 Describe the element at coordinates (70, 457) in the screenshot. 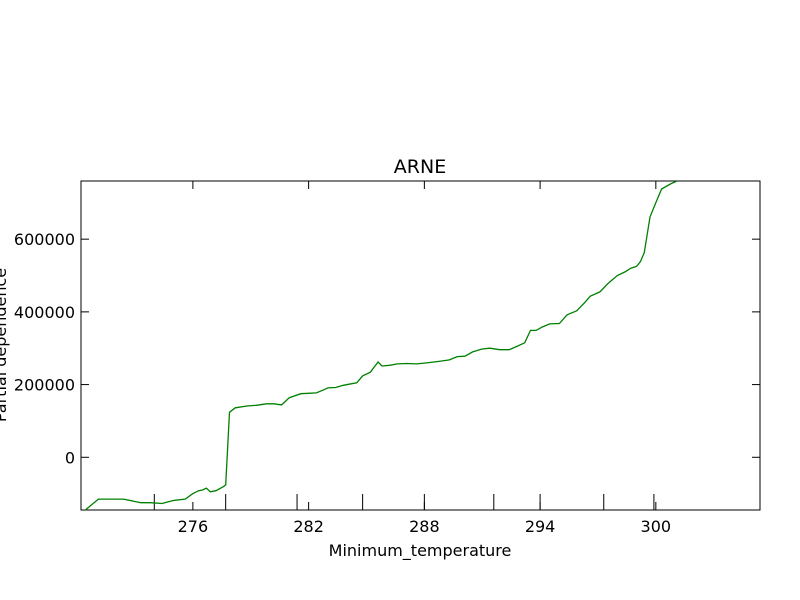

I see `y-tick-label: 0` at that location.